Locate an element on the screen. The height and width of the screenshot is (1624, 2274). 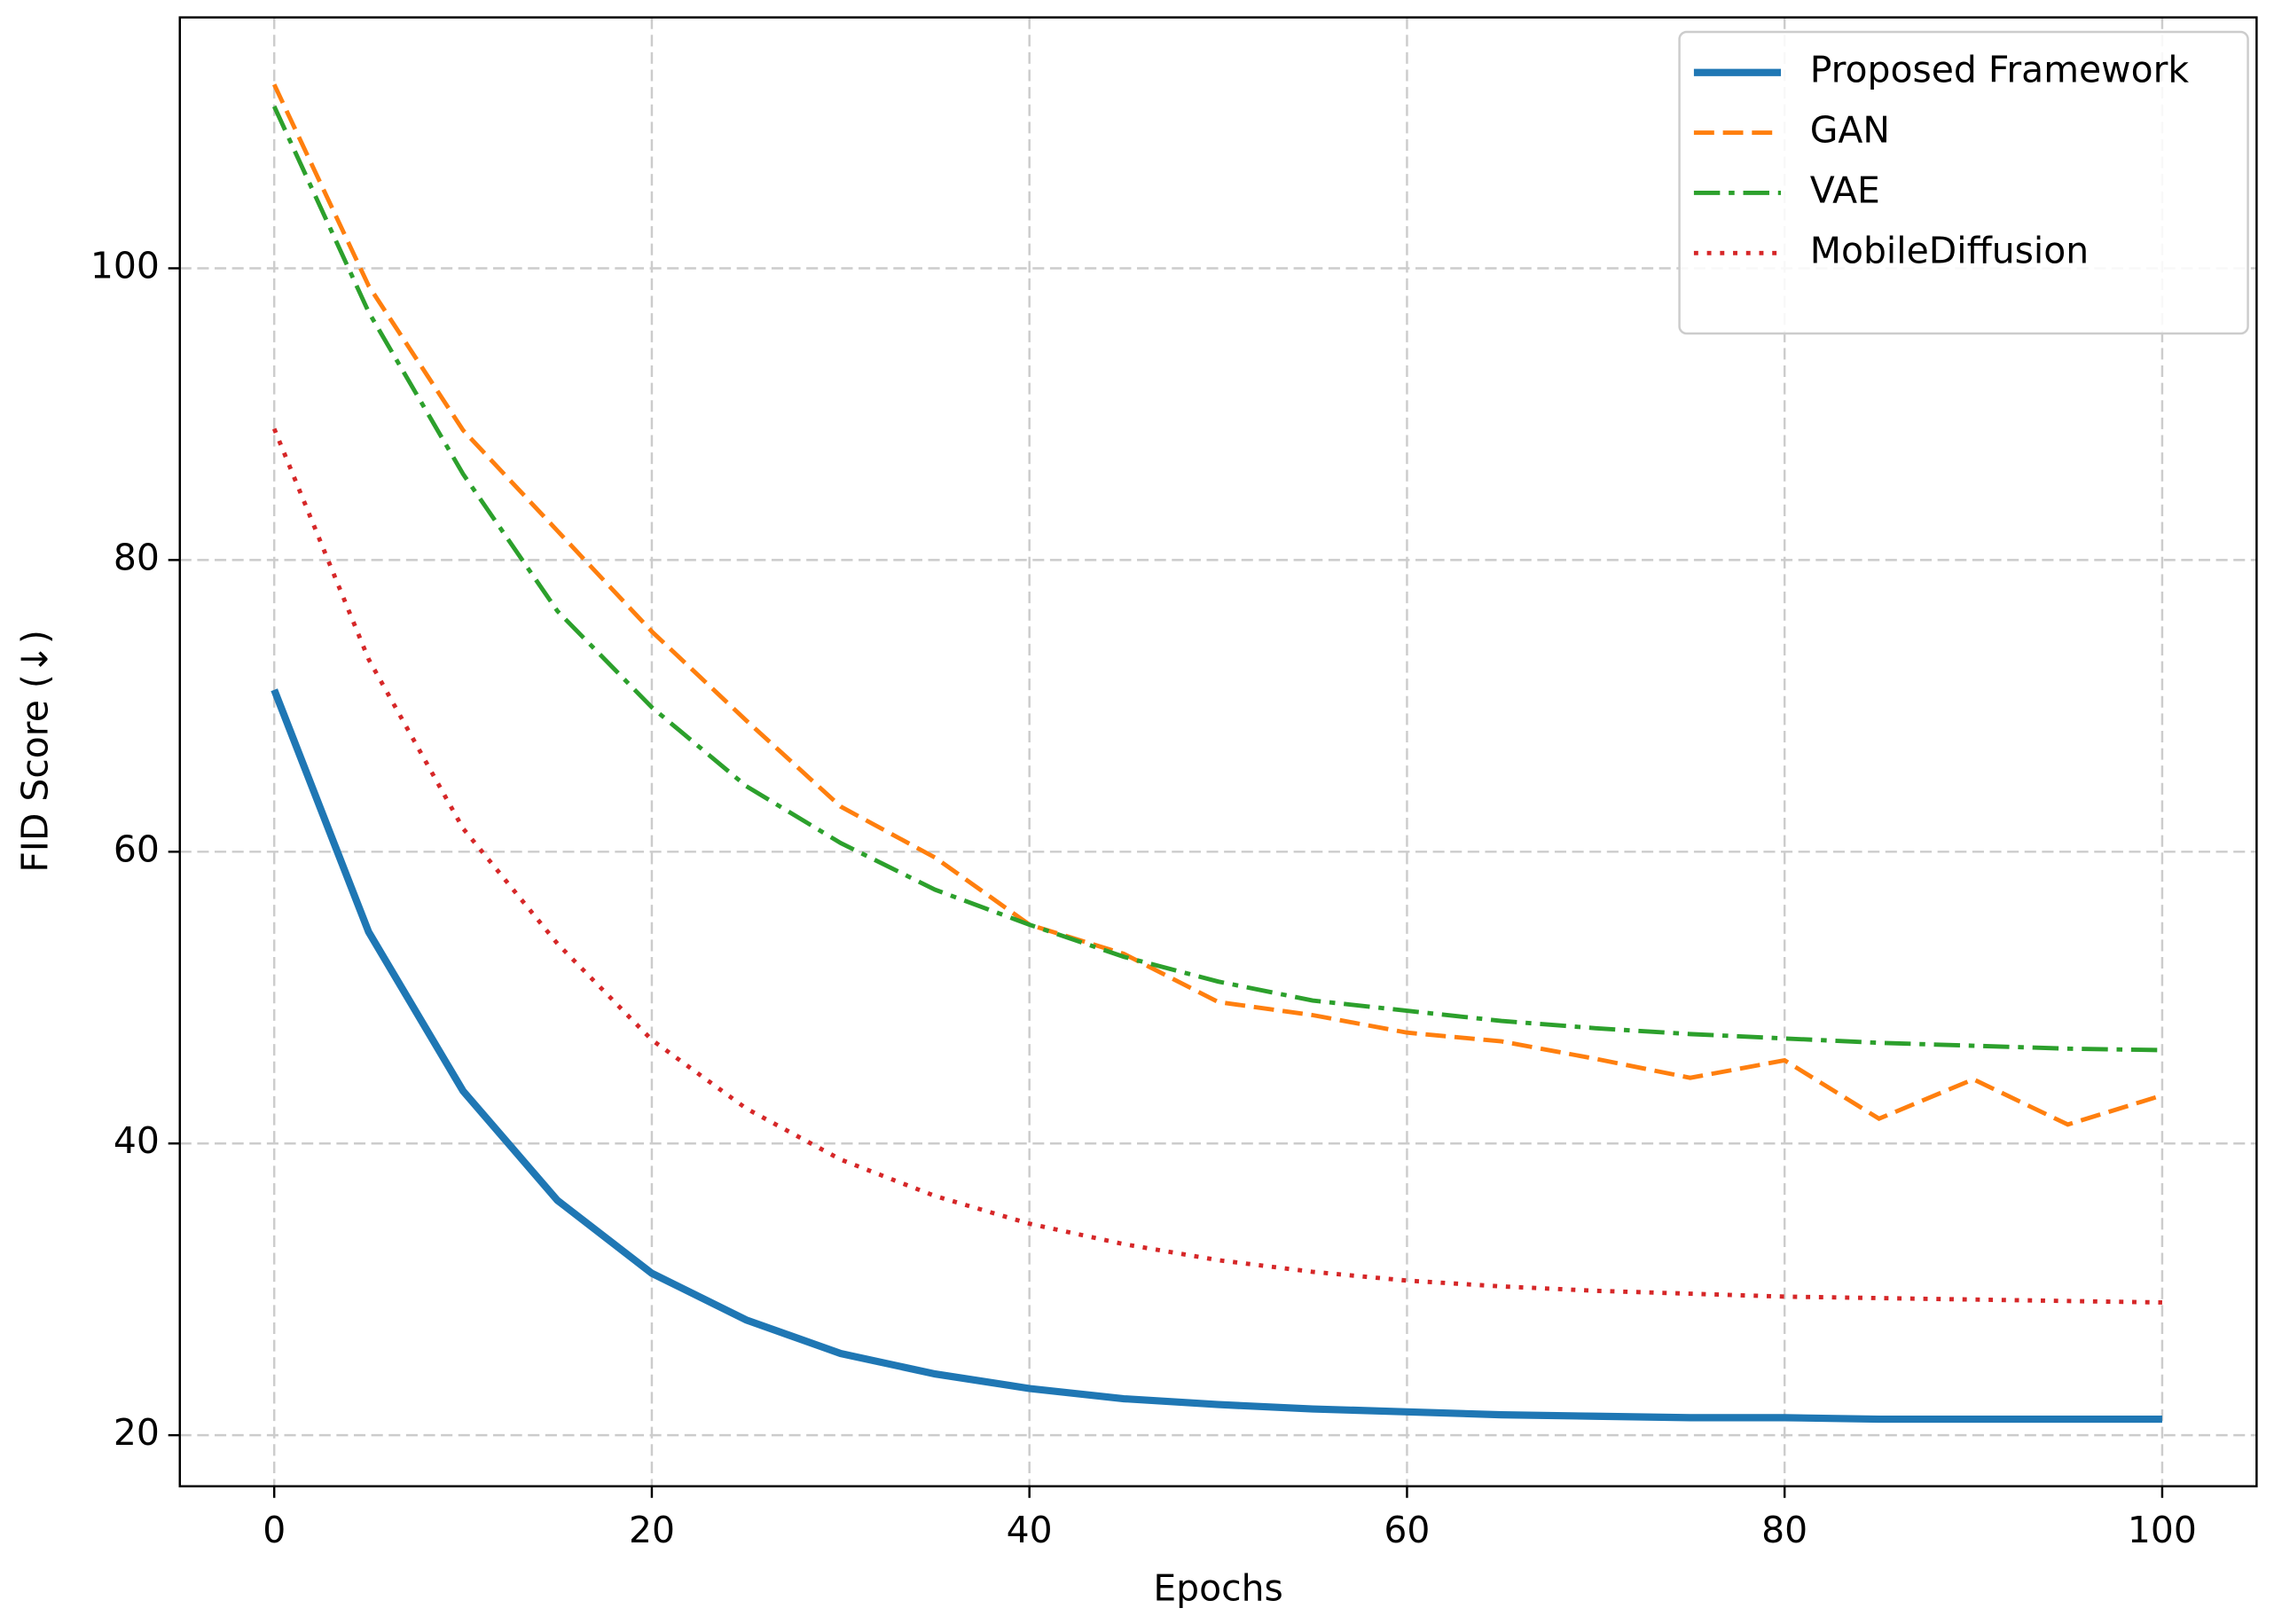
x-tick-label: 60 is located at coordinates (1407, 1530).